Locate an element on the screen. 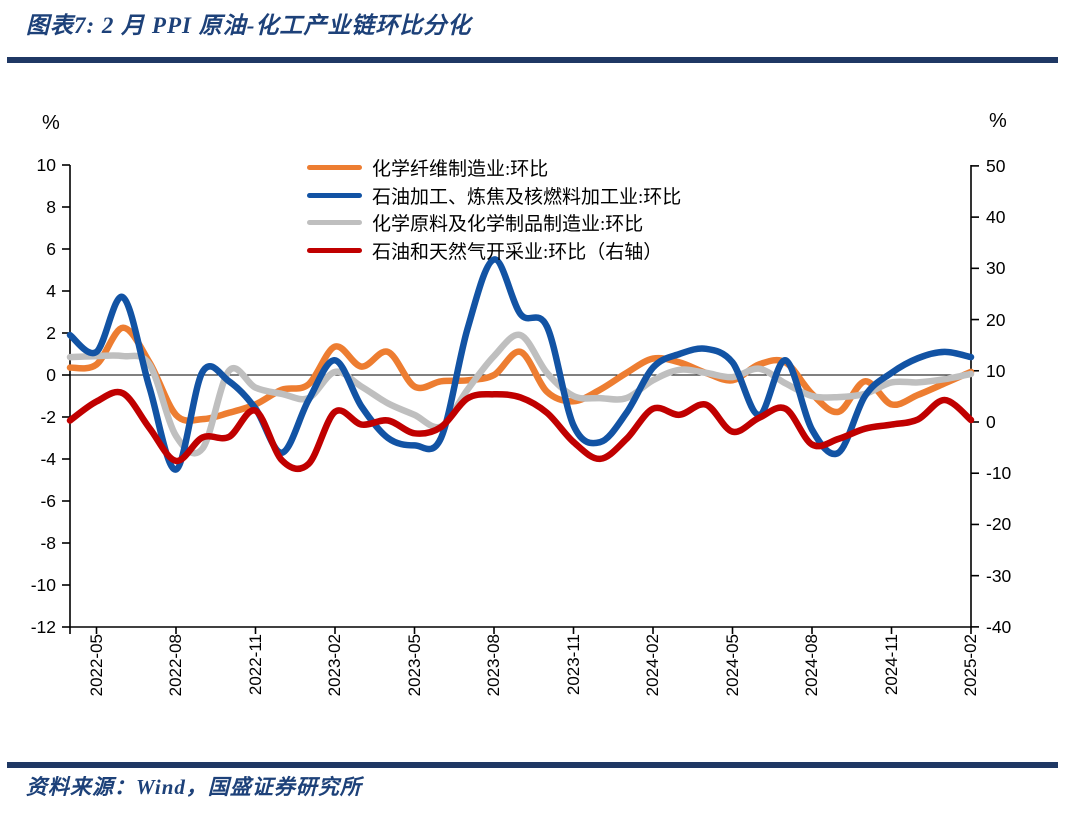  legend-label: 石油加工、炼焦及核燃料加工业:环比 is located at coordinates (527, 197).